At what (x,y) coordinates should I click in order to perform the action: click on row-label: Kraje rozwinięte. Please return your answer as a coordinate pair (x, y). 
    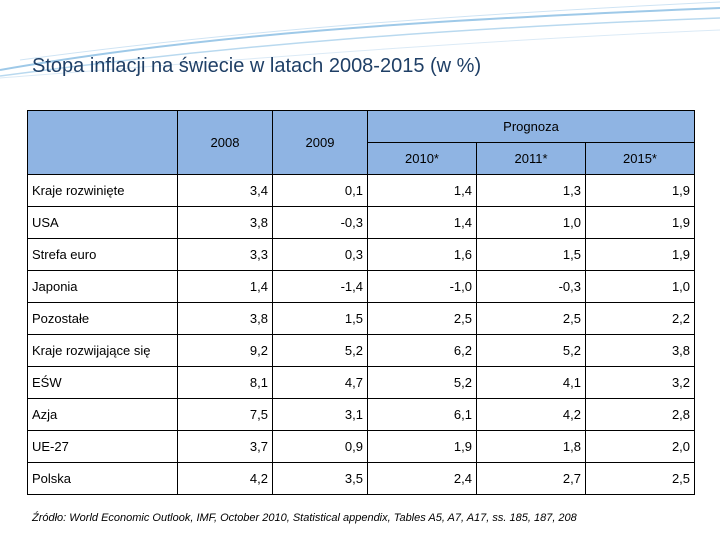
    Looking at the image, I should click on (102, 190).